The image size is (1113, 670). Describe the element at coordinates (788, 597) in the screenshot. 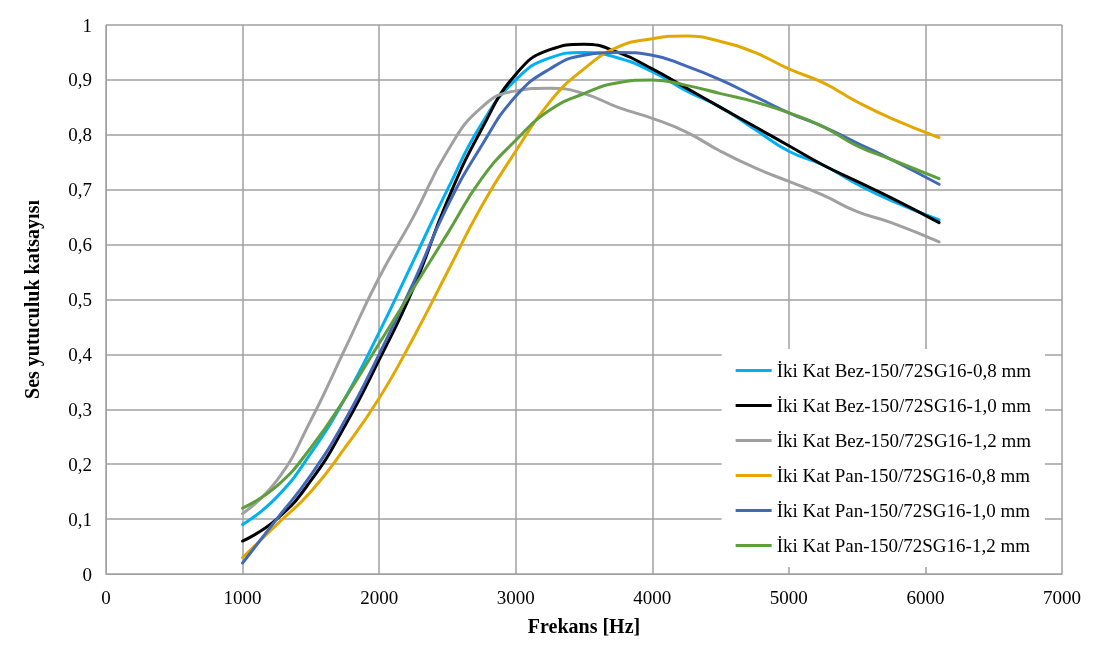

I see `x-tick-label: 5000` at that location.